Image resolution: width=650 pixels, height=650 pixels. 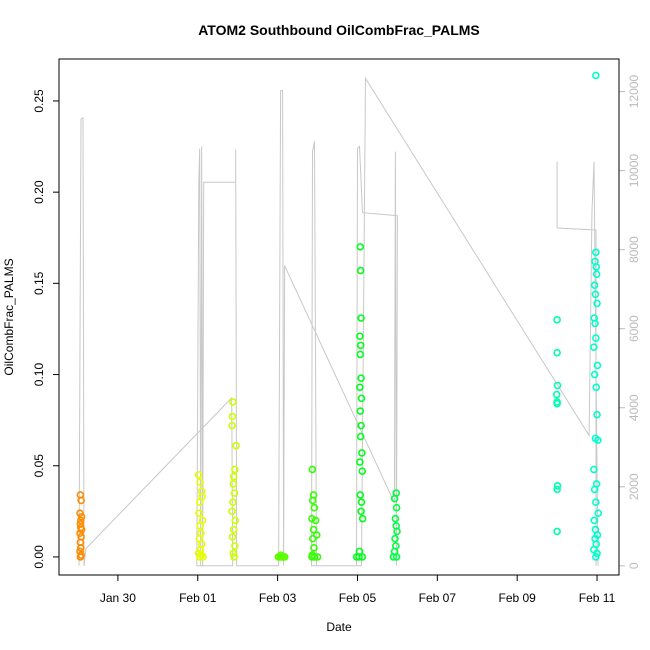 What do you see at coordinates (339, 627) in the screenshot?
I see `x-axis-label: Date` at bounding box center [339, 627].